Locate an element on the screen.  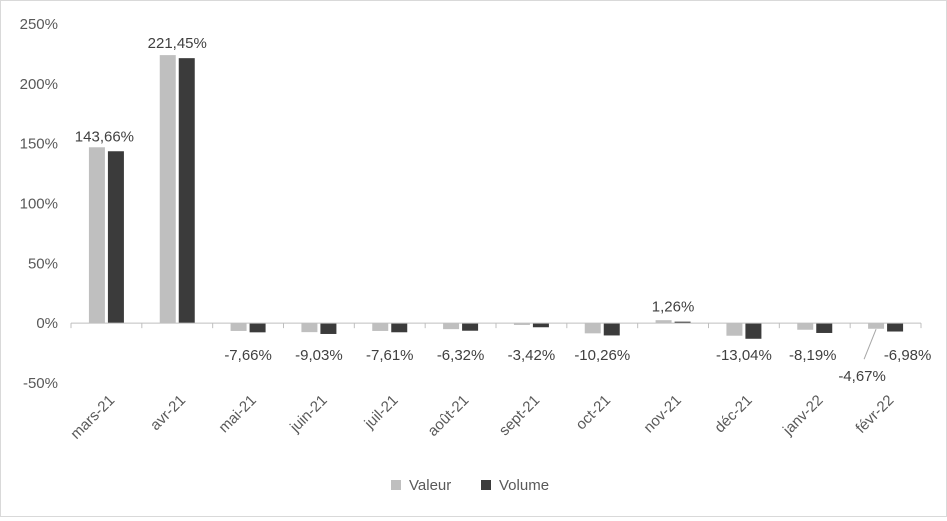
data-label: -9,03% is located at coordinates (319, 355).